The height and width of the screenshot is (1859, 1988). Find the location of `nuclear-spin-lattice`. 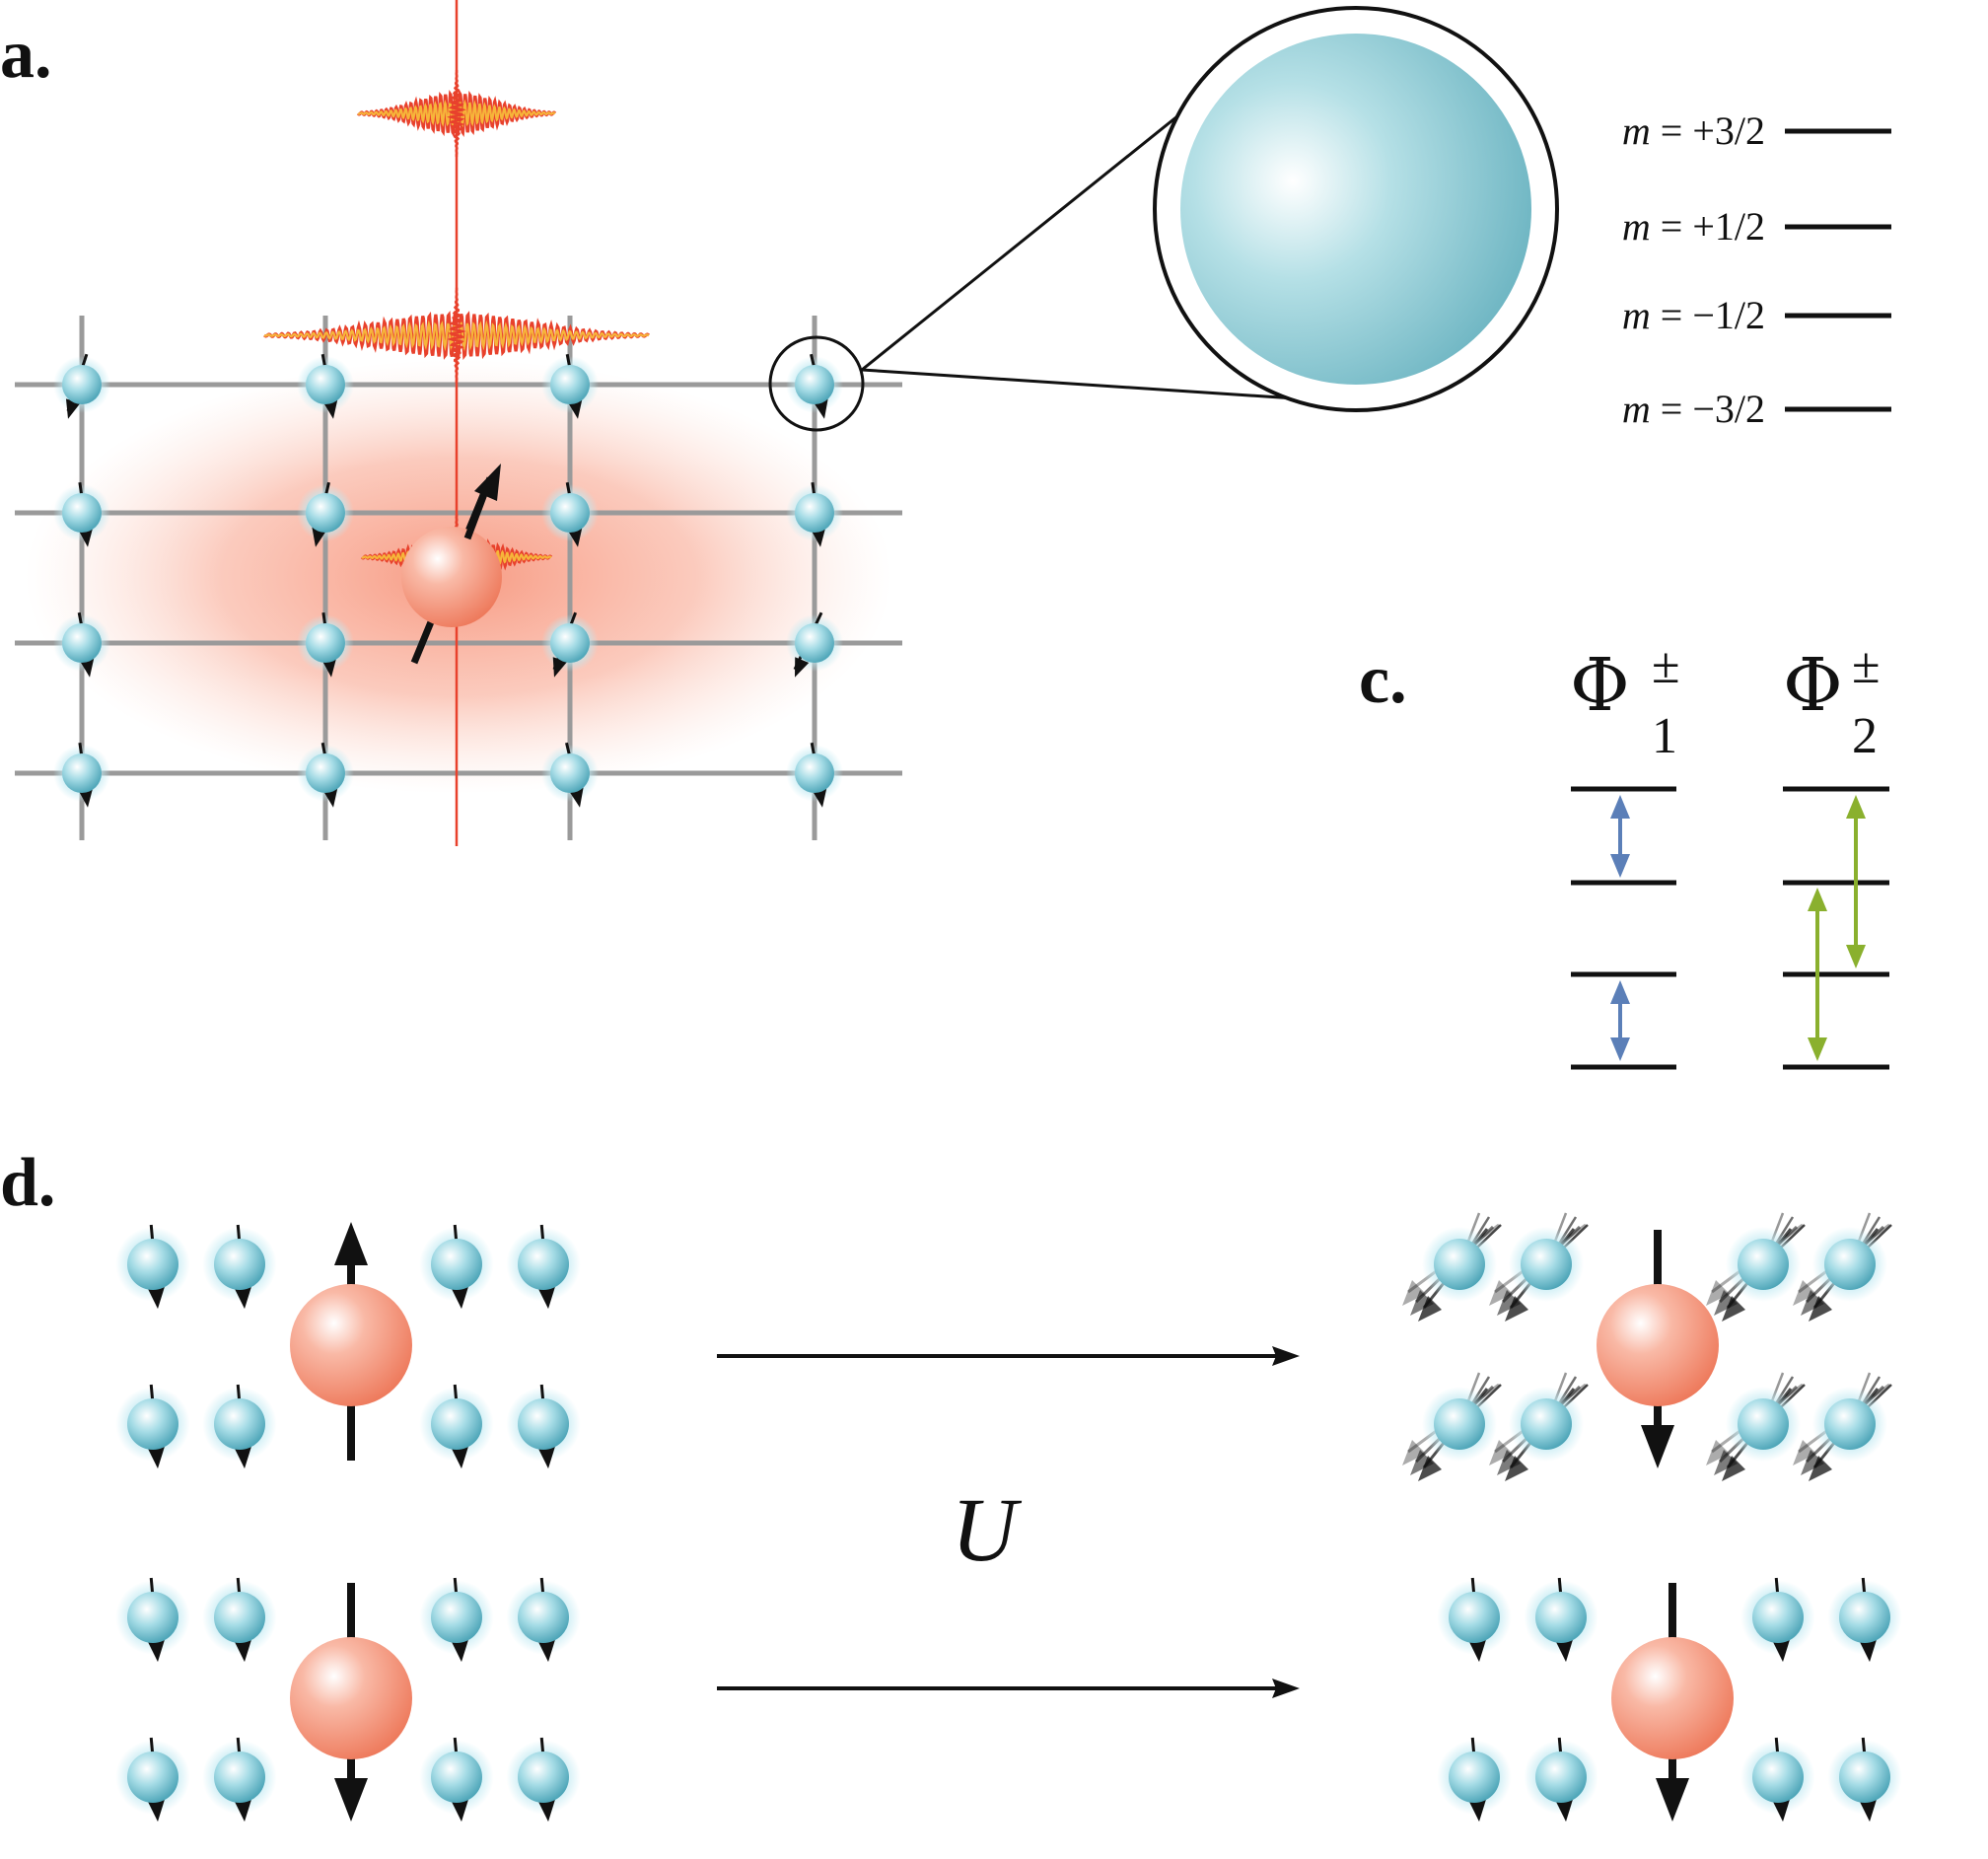

nuclear-spin-lattice is located at coordinates (448, 580).